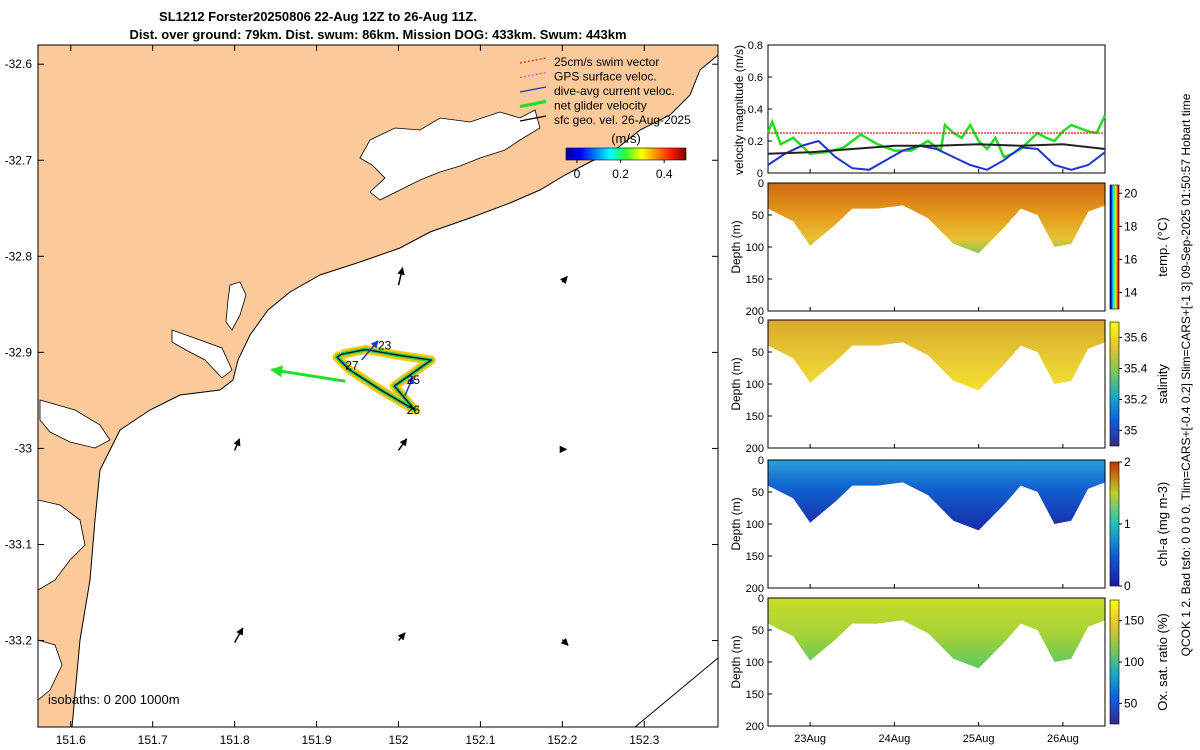  I want to click on velocity-axis-ticks: 0 0.2 0.4 0.6 0.8, so click(906, 110).